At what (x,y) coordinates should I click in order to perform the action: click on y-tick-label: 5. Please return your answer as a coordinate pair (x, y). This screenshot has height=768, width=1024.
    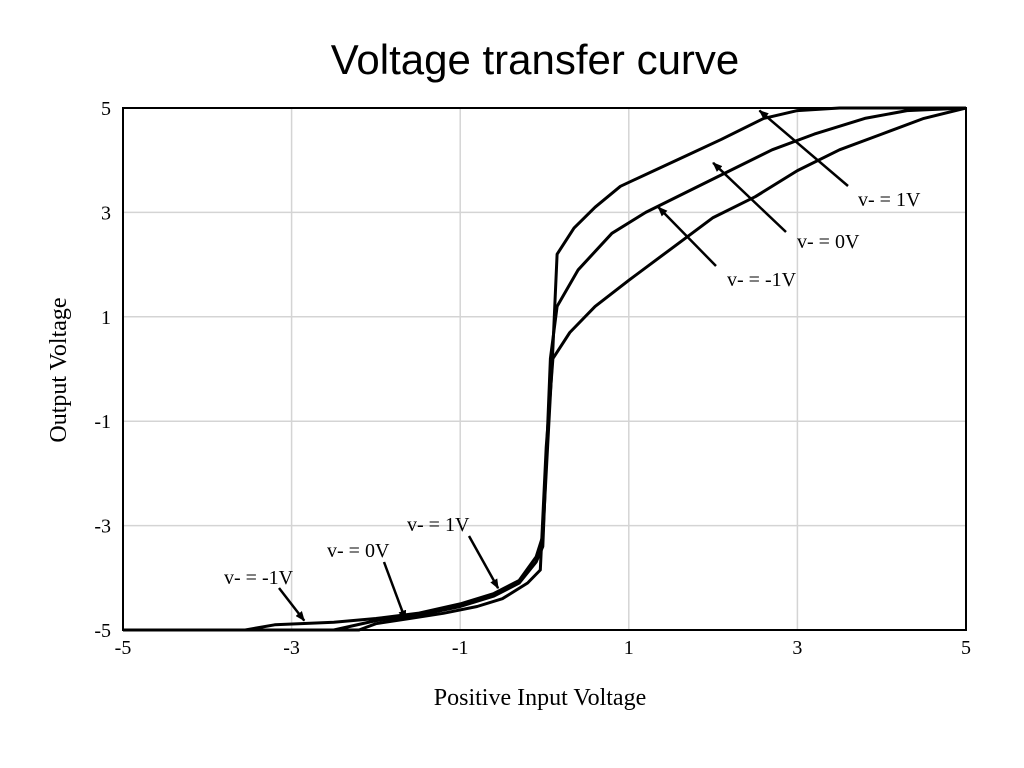
    Looking at the image, I should click on (106, 109).